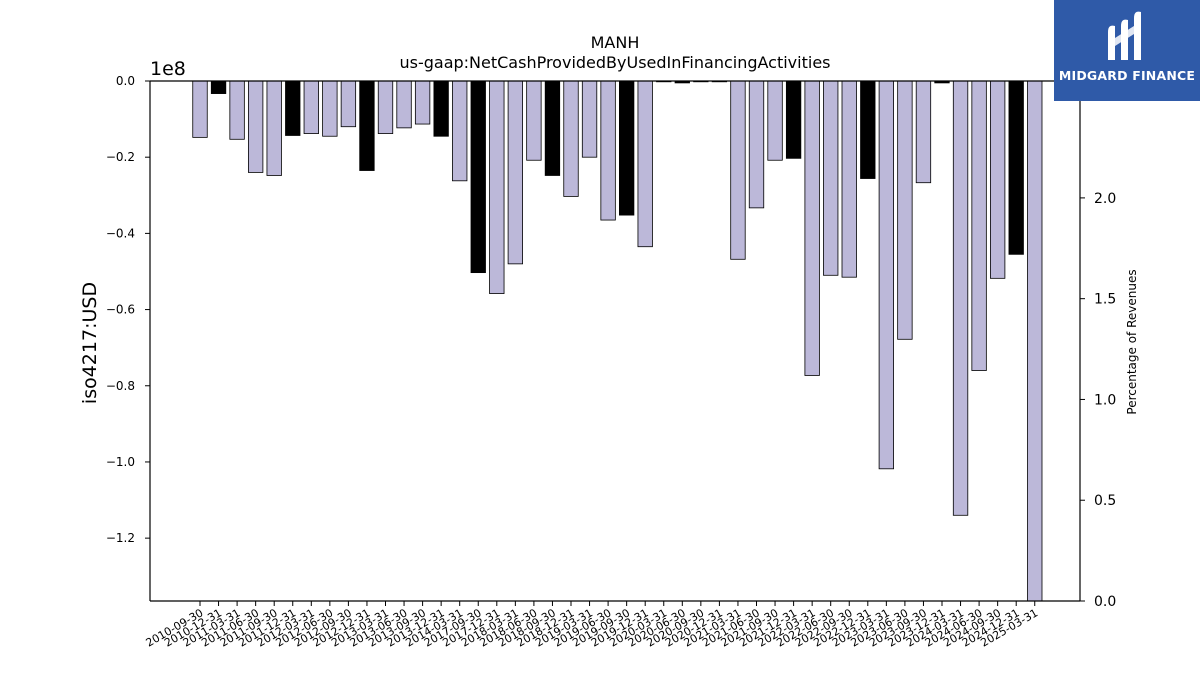 Image resolution: width=1200 pixels, height=675 pixels. Describe the element at coordinates (120, 462) in the screenshot. I see `y-tick-label: −1.0` at that location.